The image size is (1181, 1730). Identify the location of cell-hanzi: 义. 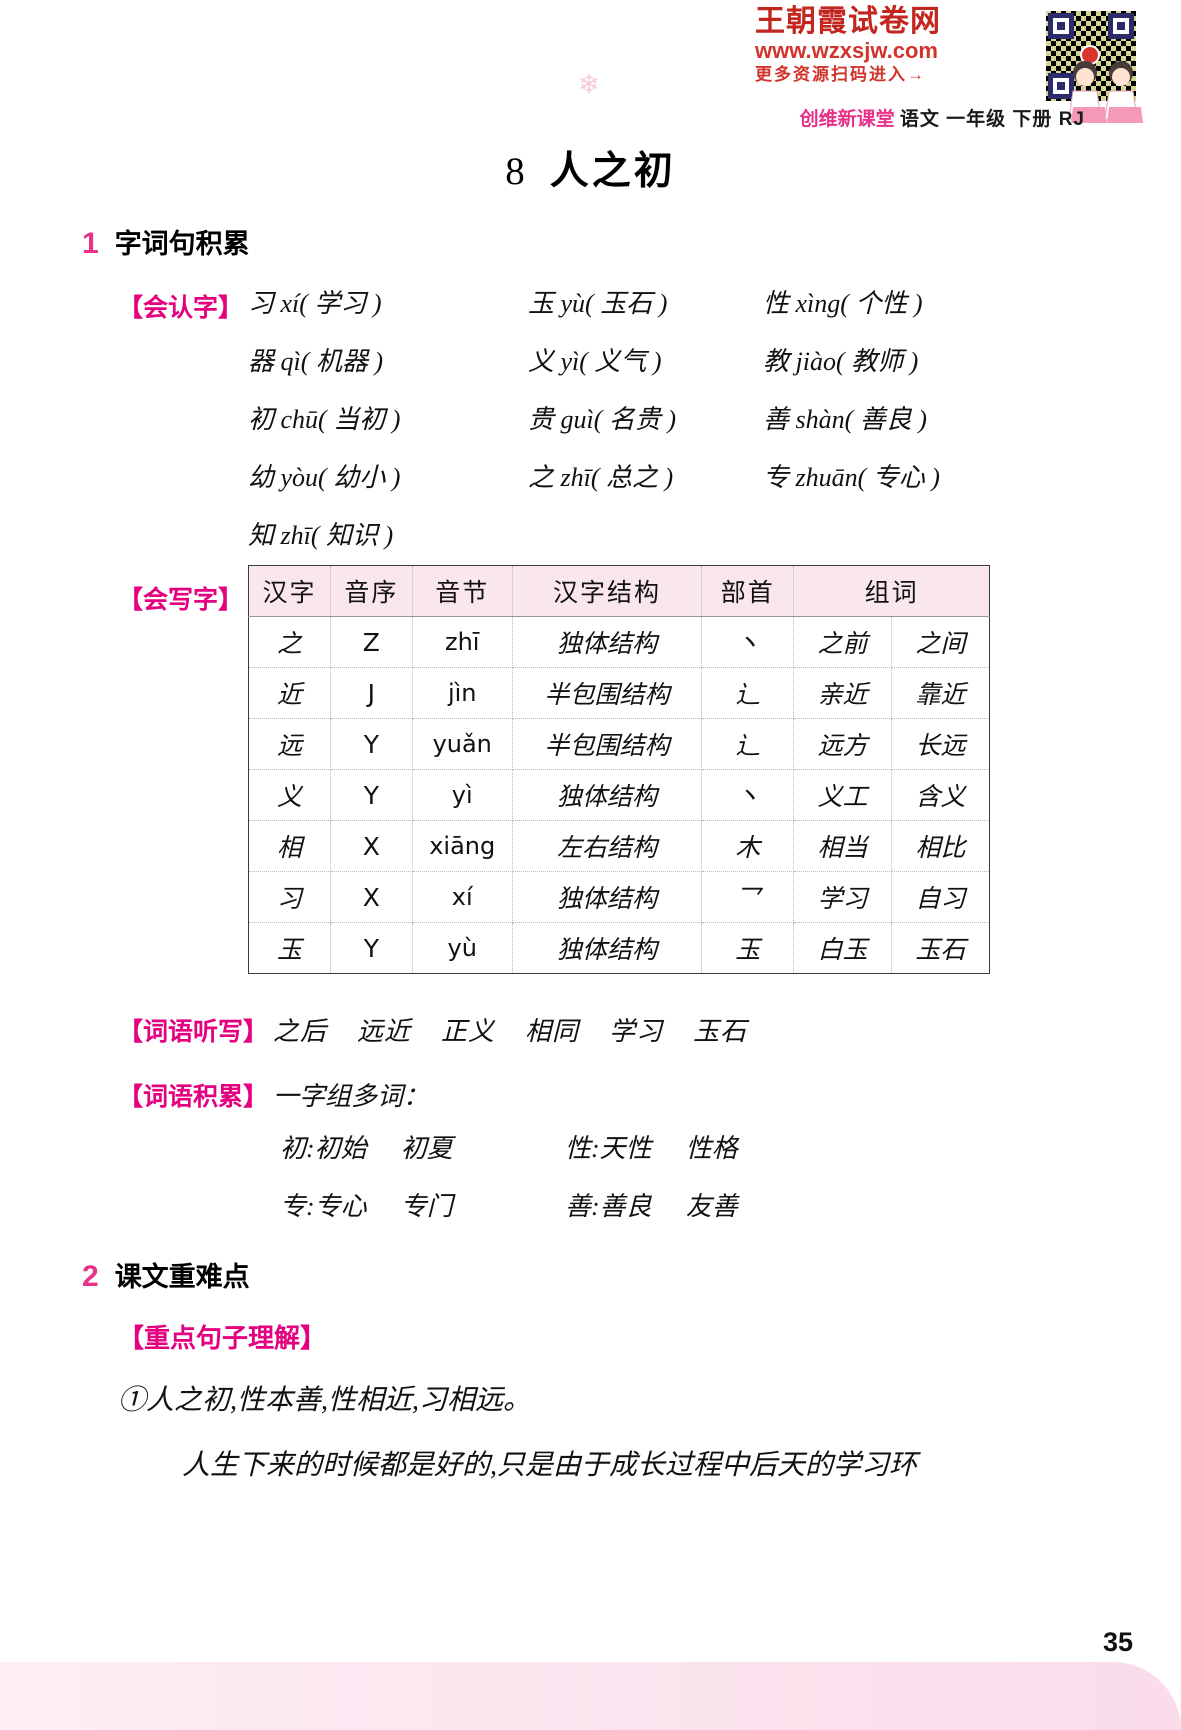
(289, 795).